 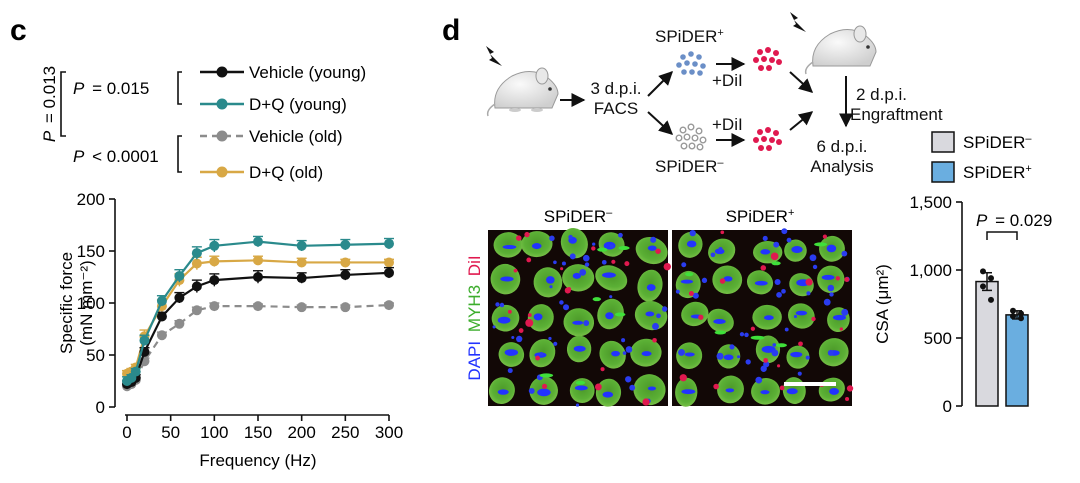 What do you see at coordinates (301, 432) in the screenshot?
I see `x-tick-label: 200` at bounding box center [301, 432].